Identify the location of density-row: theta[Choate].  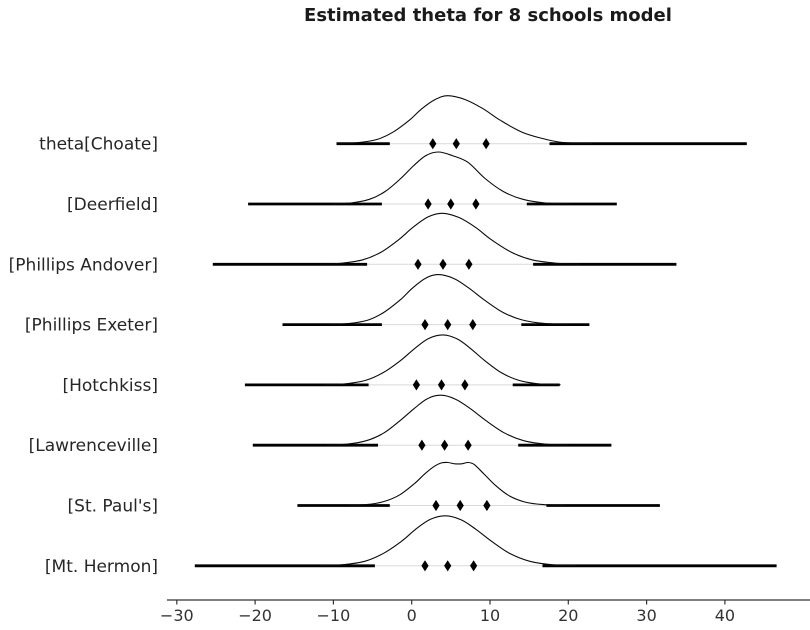
(393, 125).